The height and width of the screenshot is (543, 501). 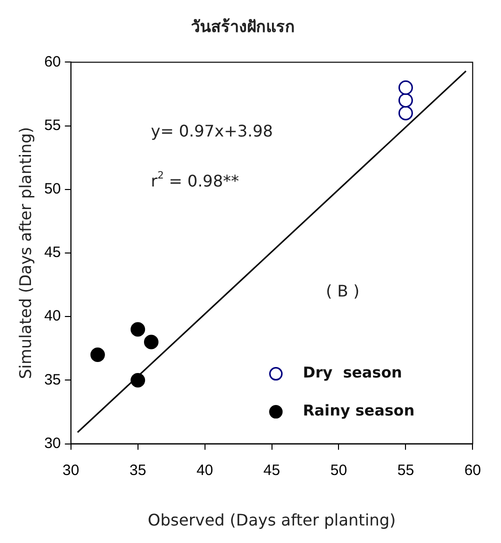 I want to click on y-axis-title: Simulated (Days after planting), so click(x=25, y=253).